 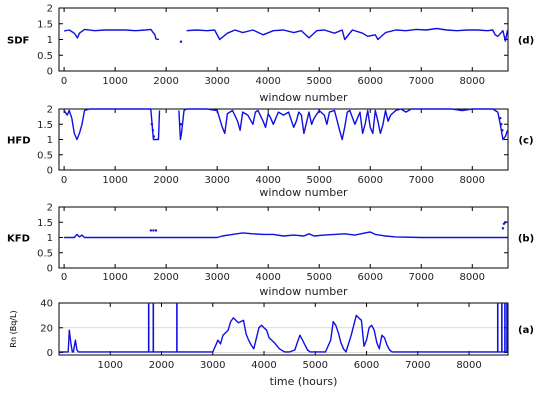 What do you see at coordinates (13, 328) in the screenshot?
I see `y-axis-label: Rn (Bq/L)` at bounding box center [13, 328].